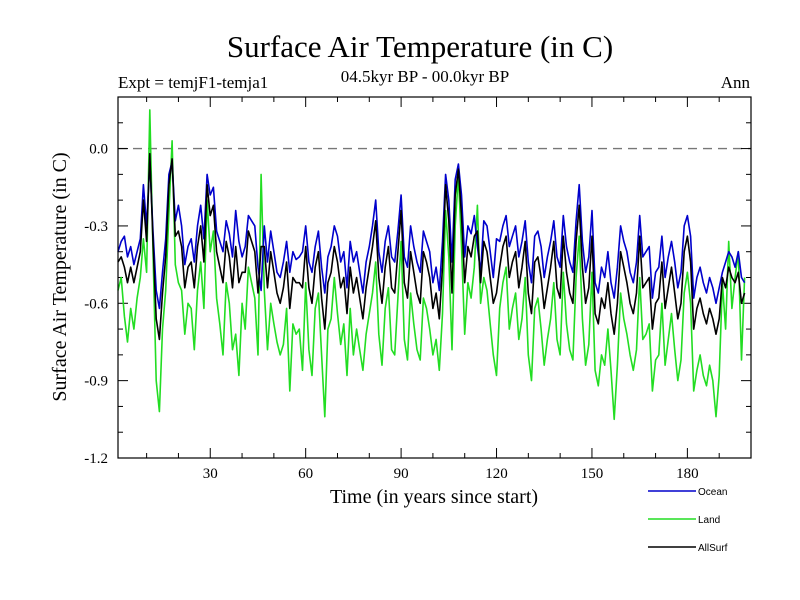  What do you see at coordinates (96, 459) in the screenshot?
I see `y-tick-label: -1.2` at bounding box center [96, 459].